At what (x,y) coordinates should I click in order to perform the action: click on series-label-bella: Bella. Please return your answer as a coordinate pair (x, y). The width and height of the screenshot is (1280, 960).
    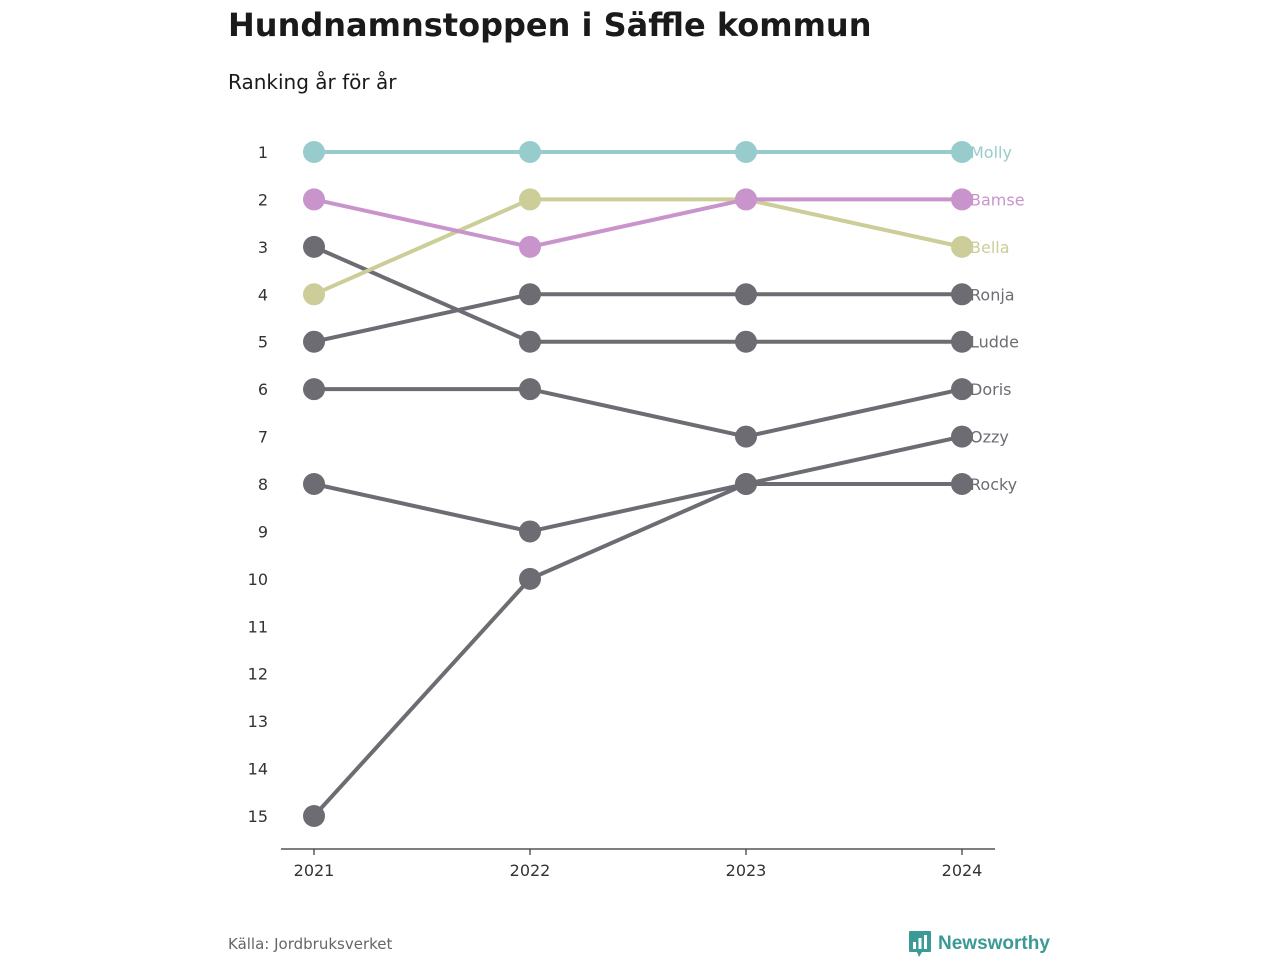
    Looking at the image, I should click on (990, 247).